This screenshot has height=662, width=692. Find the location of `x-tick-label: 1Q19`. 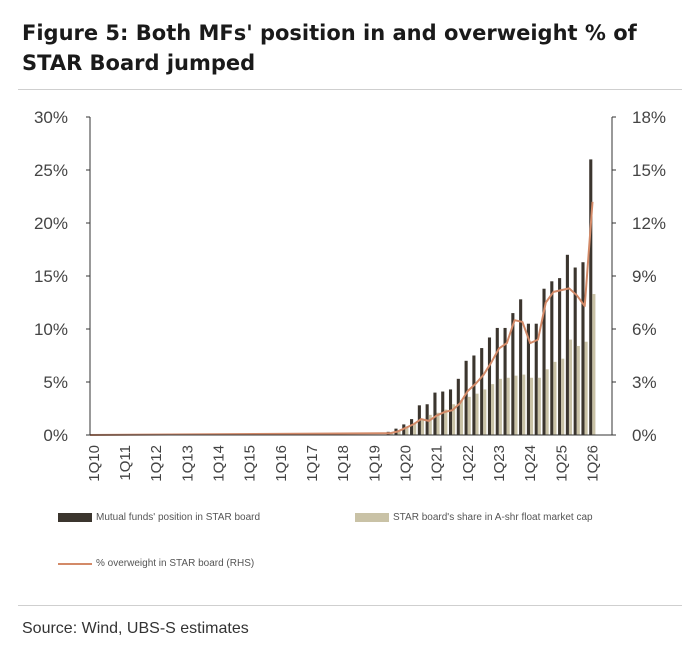

x-tick-label: 1Q19 is located at coordinates (374, 463).